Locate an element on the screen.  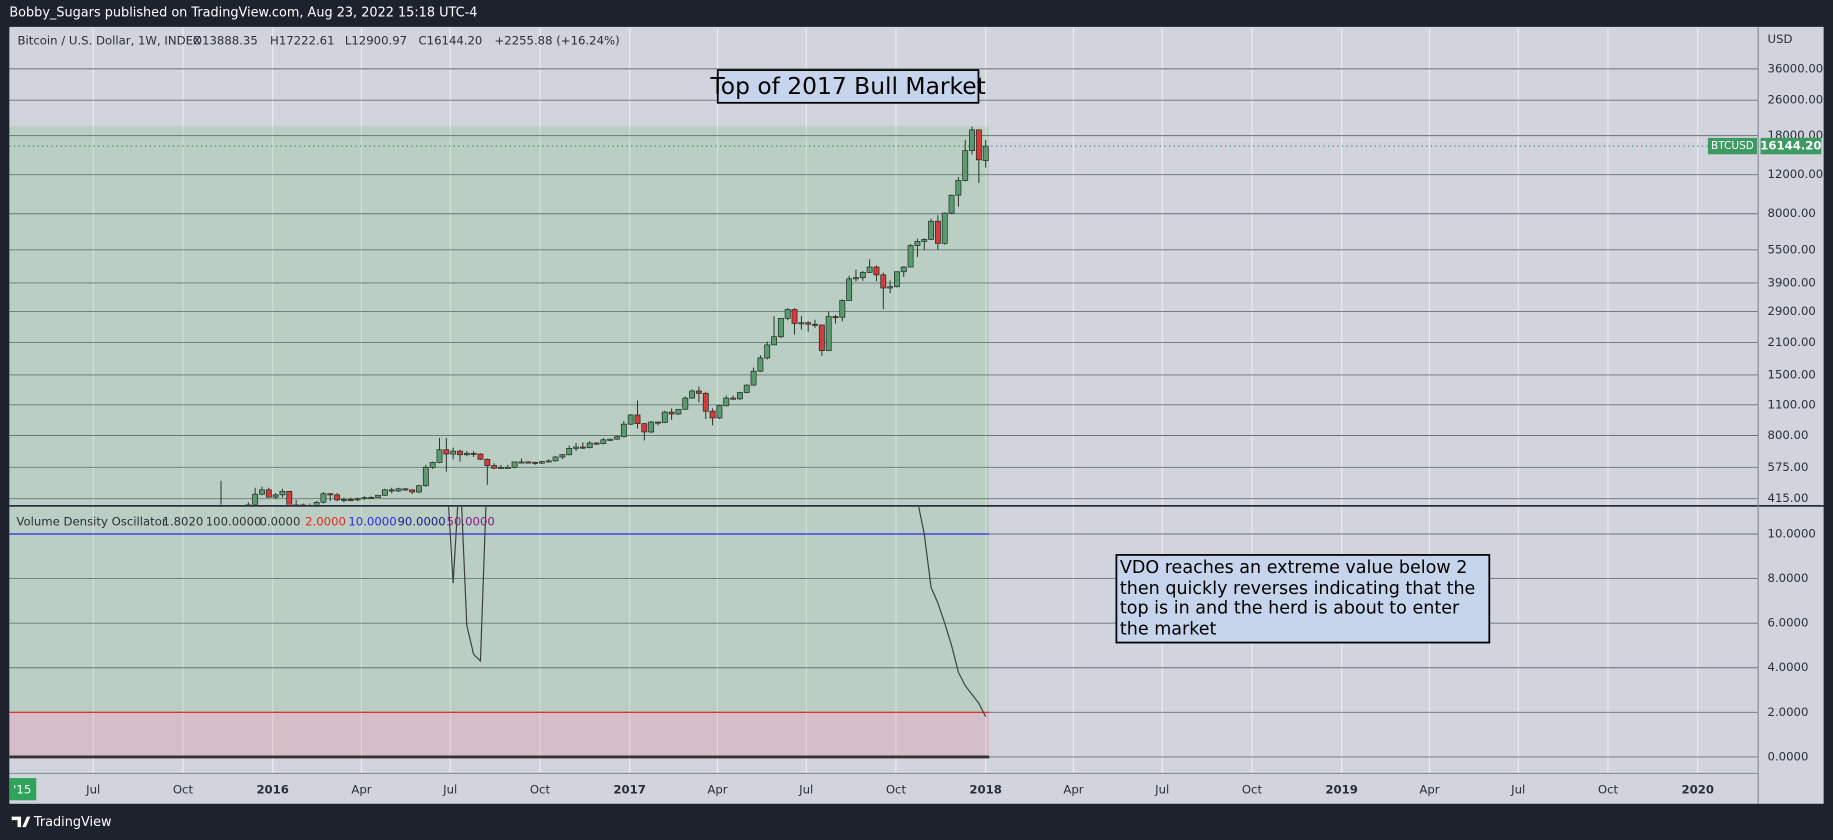
y-tick-label: 2900.00 is located at coordinates (1792, 311).